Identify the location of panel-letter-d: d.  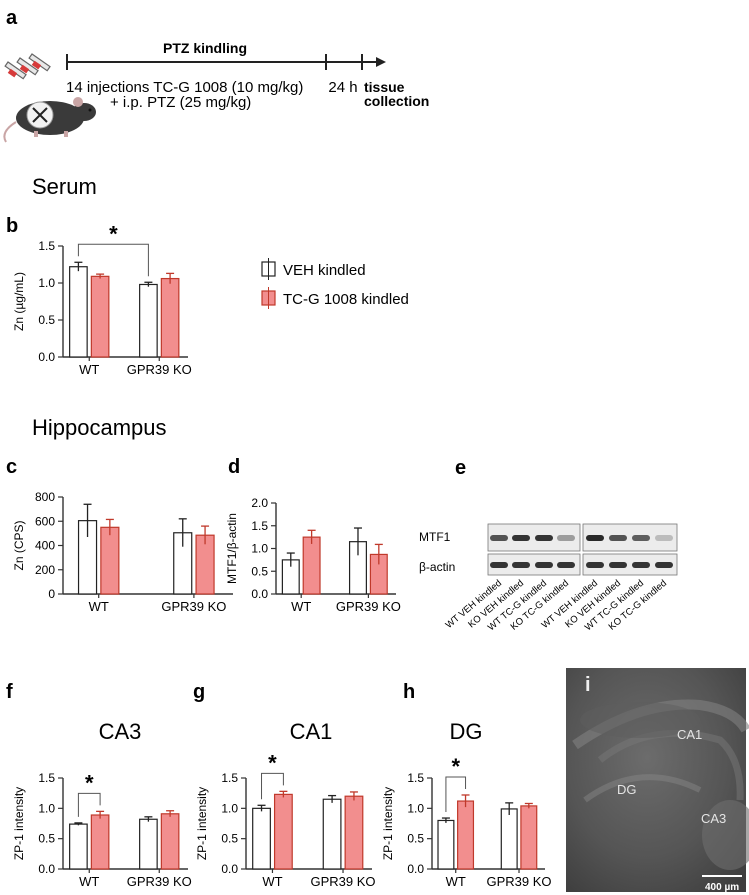
(234, 467).